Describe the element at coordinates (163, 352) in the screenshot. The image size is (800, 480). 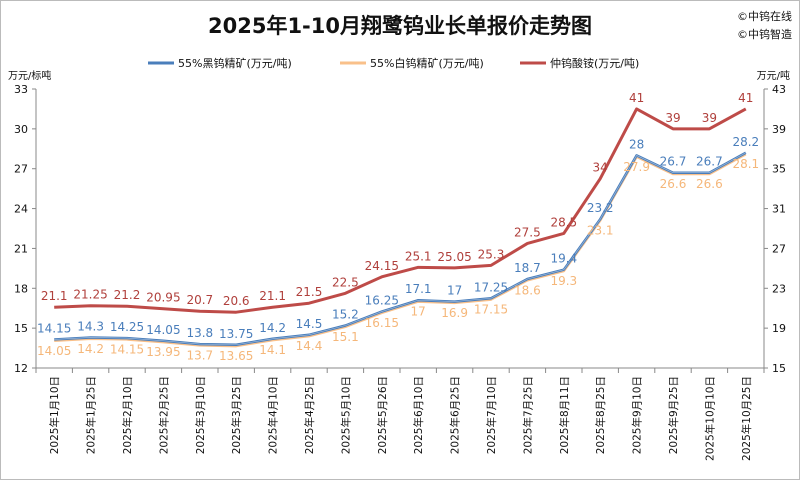
I see `data-label: 13.95` at that location.